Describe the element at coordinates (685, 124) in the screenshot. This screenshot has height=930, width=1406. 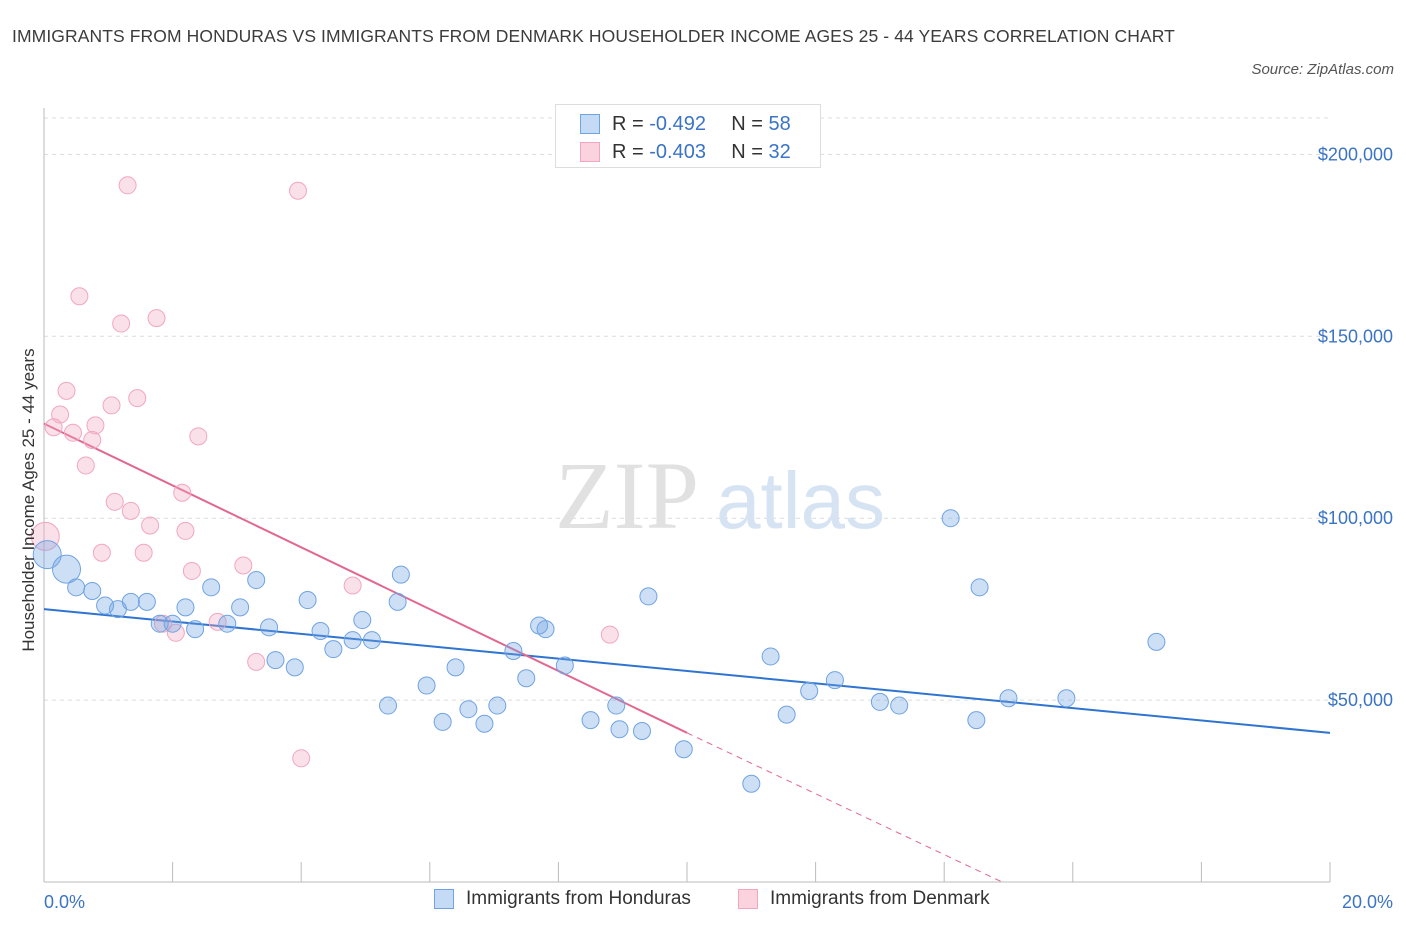
I see `legend-row-honduras: R = -0.492 N = 58` at that location.